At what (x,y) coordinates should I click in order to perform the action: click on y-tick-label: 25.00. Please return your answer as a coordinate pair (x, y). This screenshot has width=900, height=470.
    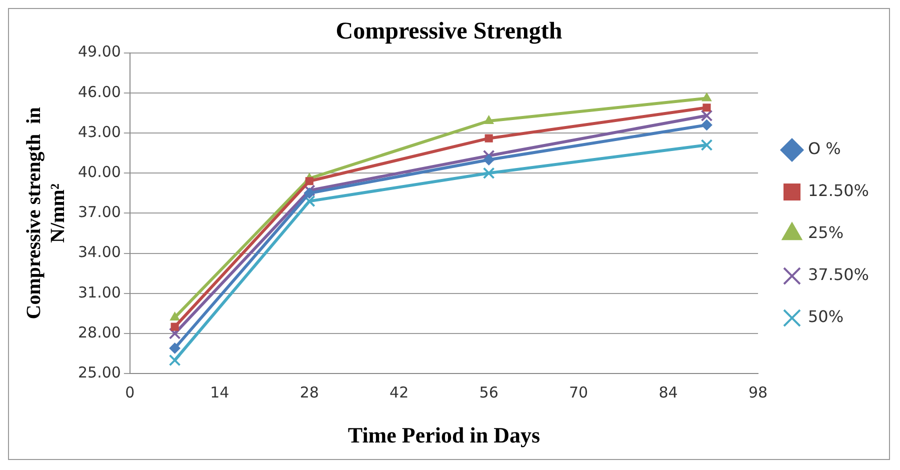
    Looking at the image, I should click on (99, 372).